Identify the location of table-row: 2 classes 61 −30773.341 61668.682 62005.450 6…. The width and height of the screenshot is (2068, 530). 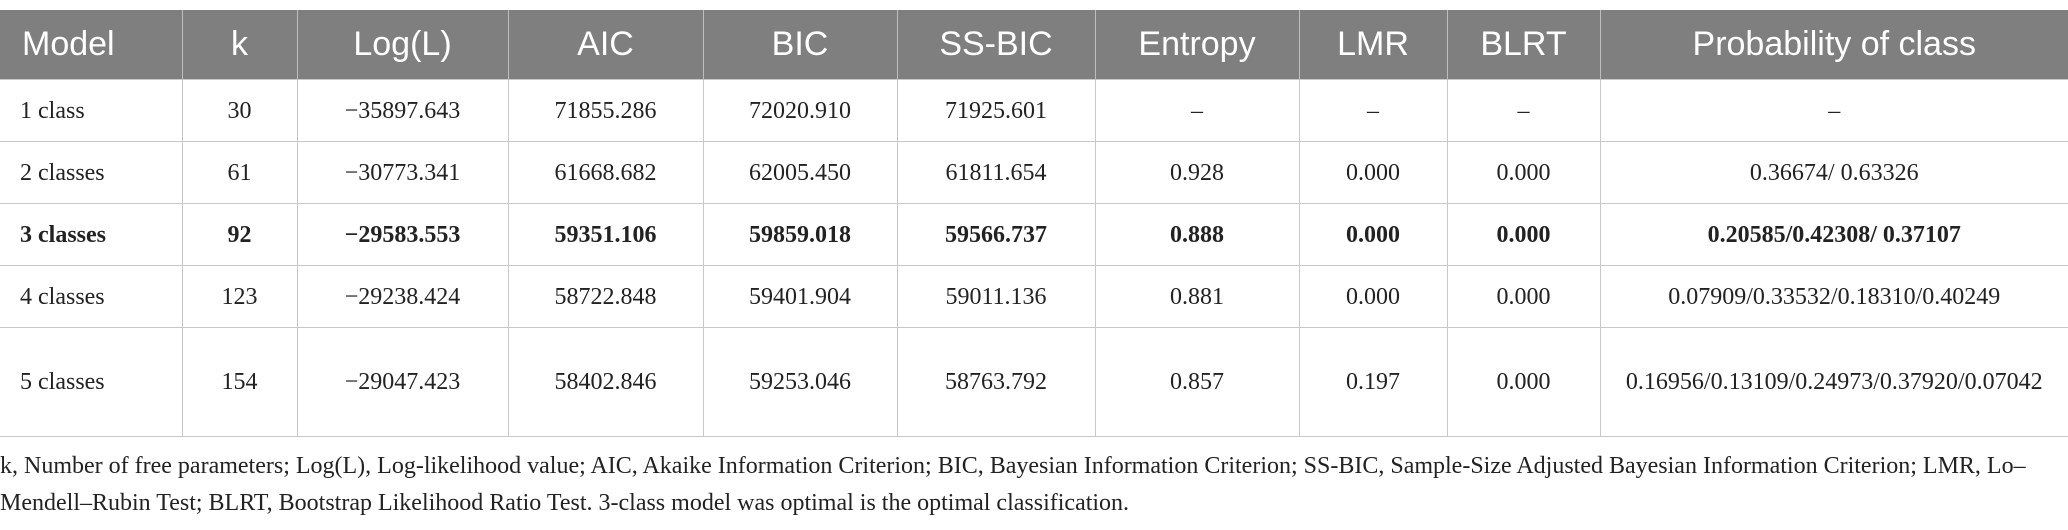
(1034, 172).